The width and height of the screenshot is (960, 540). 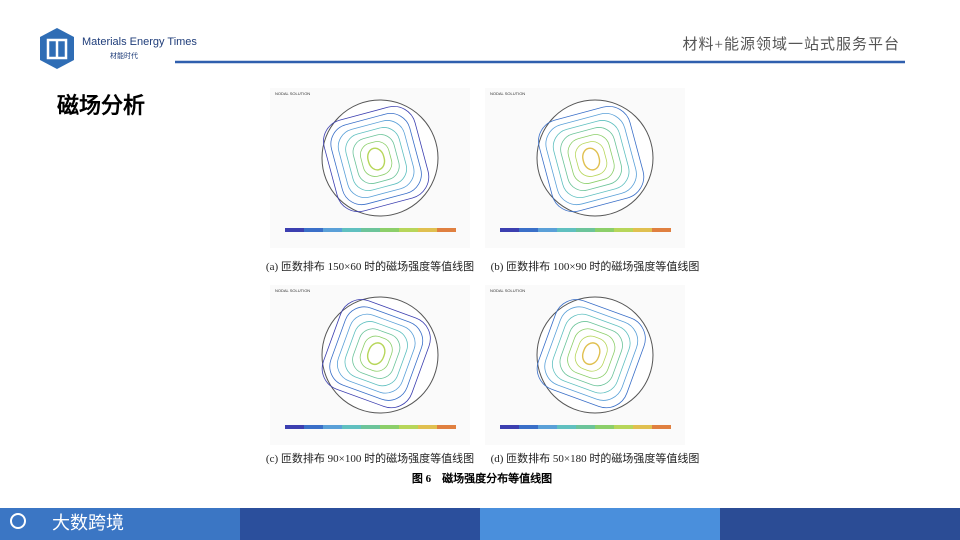 I want to click on logo, so click(x=57, y=48).